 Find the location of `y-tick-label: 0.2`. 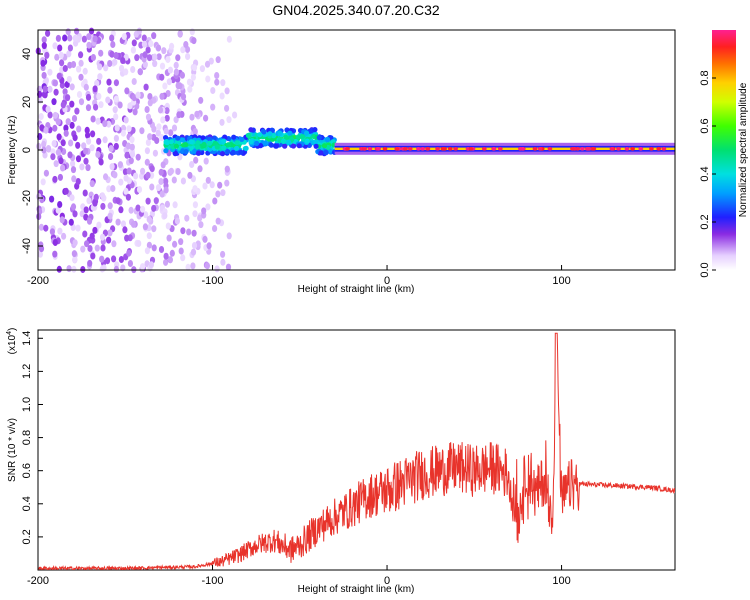

y-tick-label: 0.2 is located at coordinates (27, 536).